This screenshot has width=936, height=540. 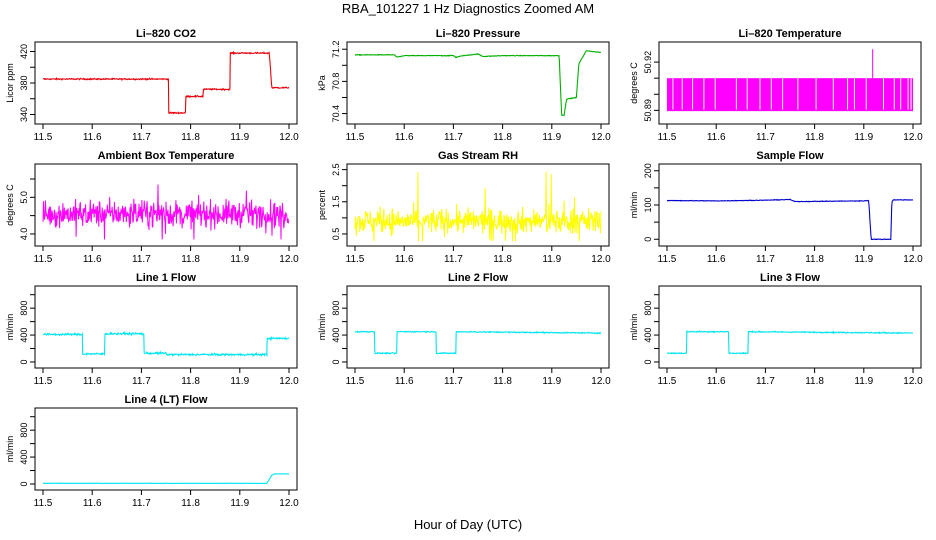 What do you see at coordinates (336, 114) in the screenshot?
I see `y-tick-label: 70.4` at bounding box center [336, 114].